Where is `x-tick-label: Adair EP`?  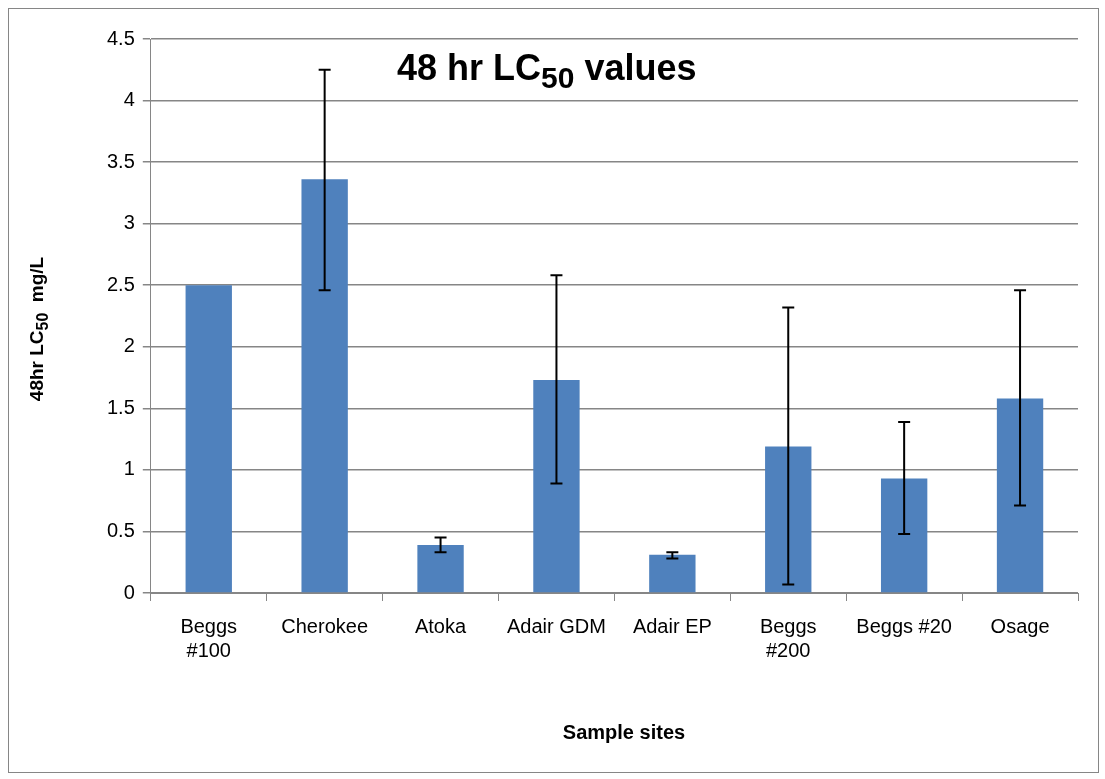 x-tick-label: Adair EP is located at coordinates (672, 625).